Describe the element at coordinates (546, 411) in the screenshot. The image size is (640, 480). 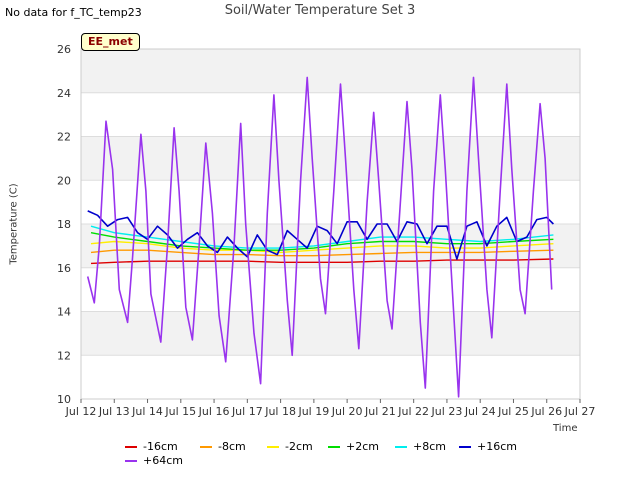
I see `x-tick-label: Jul 26` at that location.